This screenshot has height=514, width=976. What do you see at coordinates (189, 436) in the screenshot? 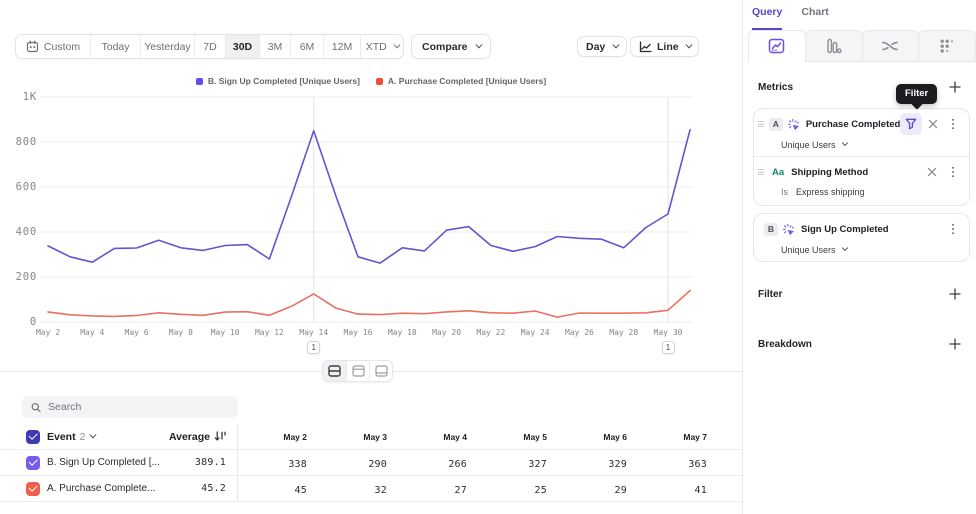
I see `average-column-header: Average` at bounding box center [189, 436].